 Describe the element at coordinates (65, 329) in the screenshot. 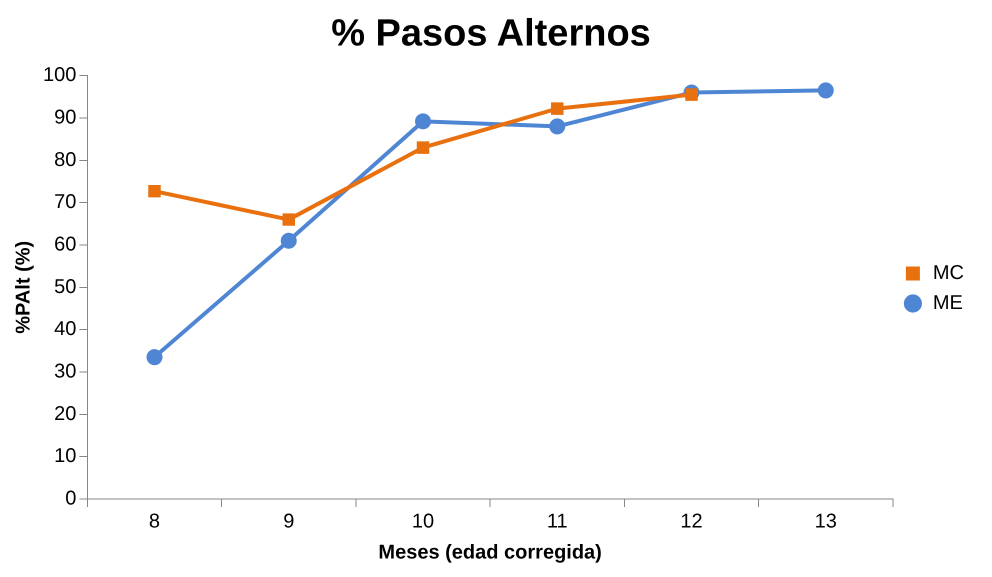

I see `y-tick-label: 40` at that location.